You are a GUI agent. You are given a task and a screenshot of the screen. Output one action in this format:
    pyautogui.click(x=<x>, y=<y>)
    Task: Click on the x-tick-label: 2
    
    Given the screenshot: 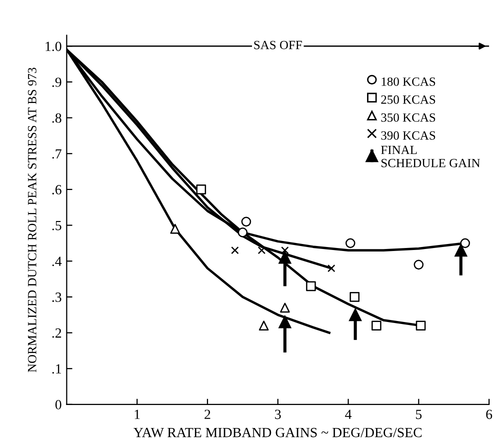 What is the action you would take?
    pyautogui.click(x=207, y=414)
    